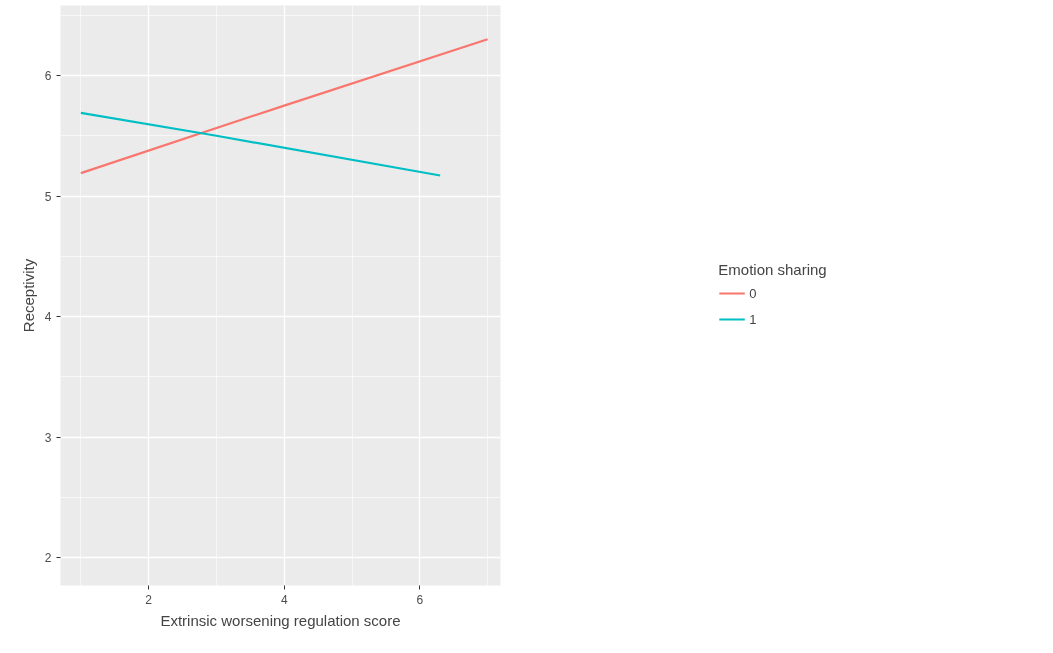 The width and height of the screenshot is (1053, 653). What do you see at coordinates (48, 558) in the screenshot?
I see `y-tick-label: 2` at bounding box center [48, 558].